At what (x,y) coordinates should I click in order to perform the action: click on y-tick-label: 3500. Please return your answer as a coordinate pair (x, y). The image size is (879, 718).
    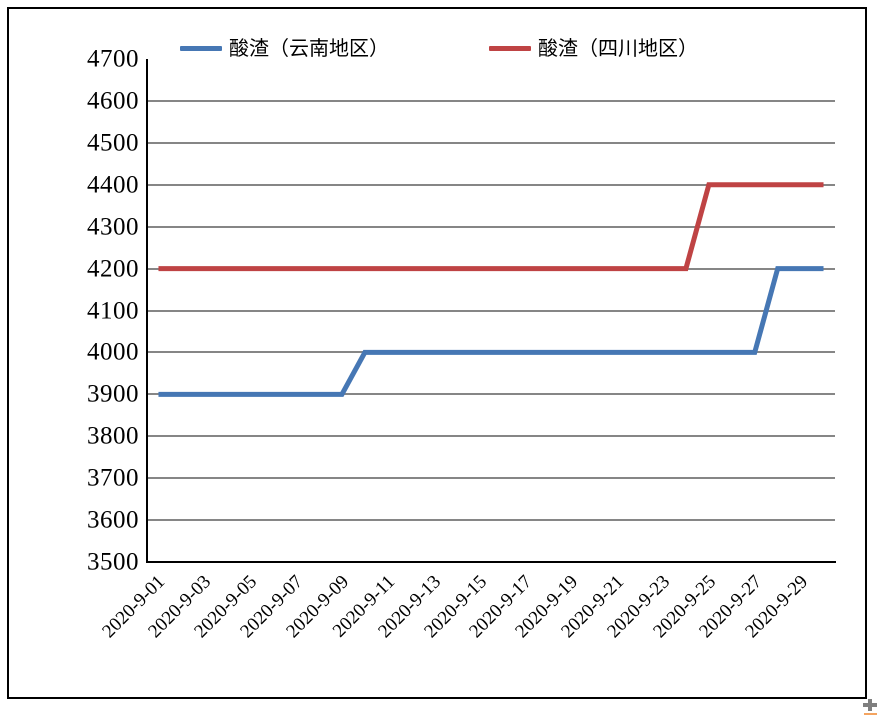
    Looking at the image, I should click on (113, 562).